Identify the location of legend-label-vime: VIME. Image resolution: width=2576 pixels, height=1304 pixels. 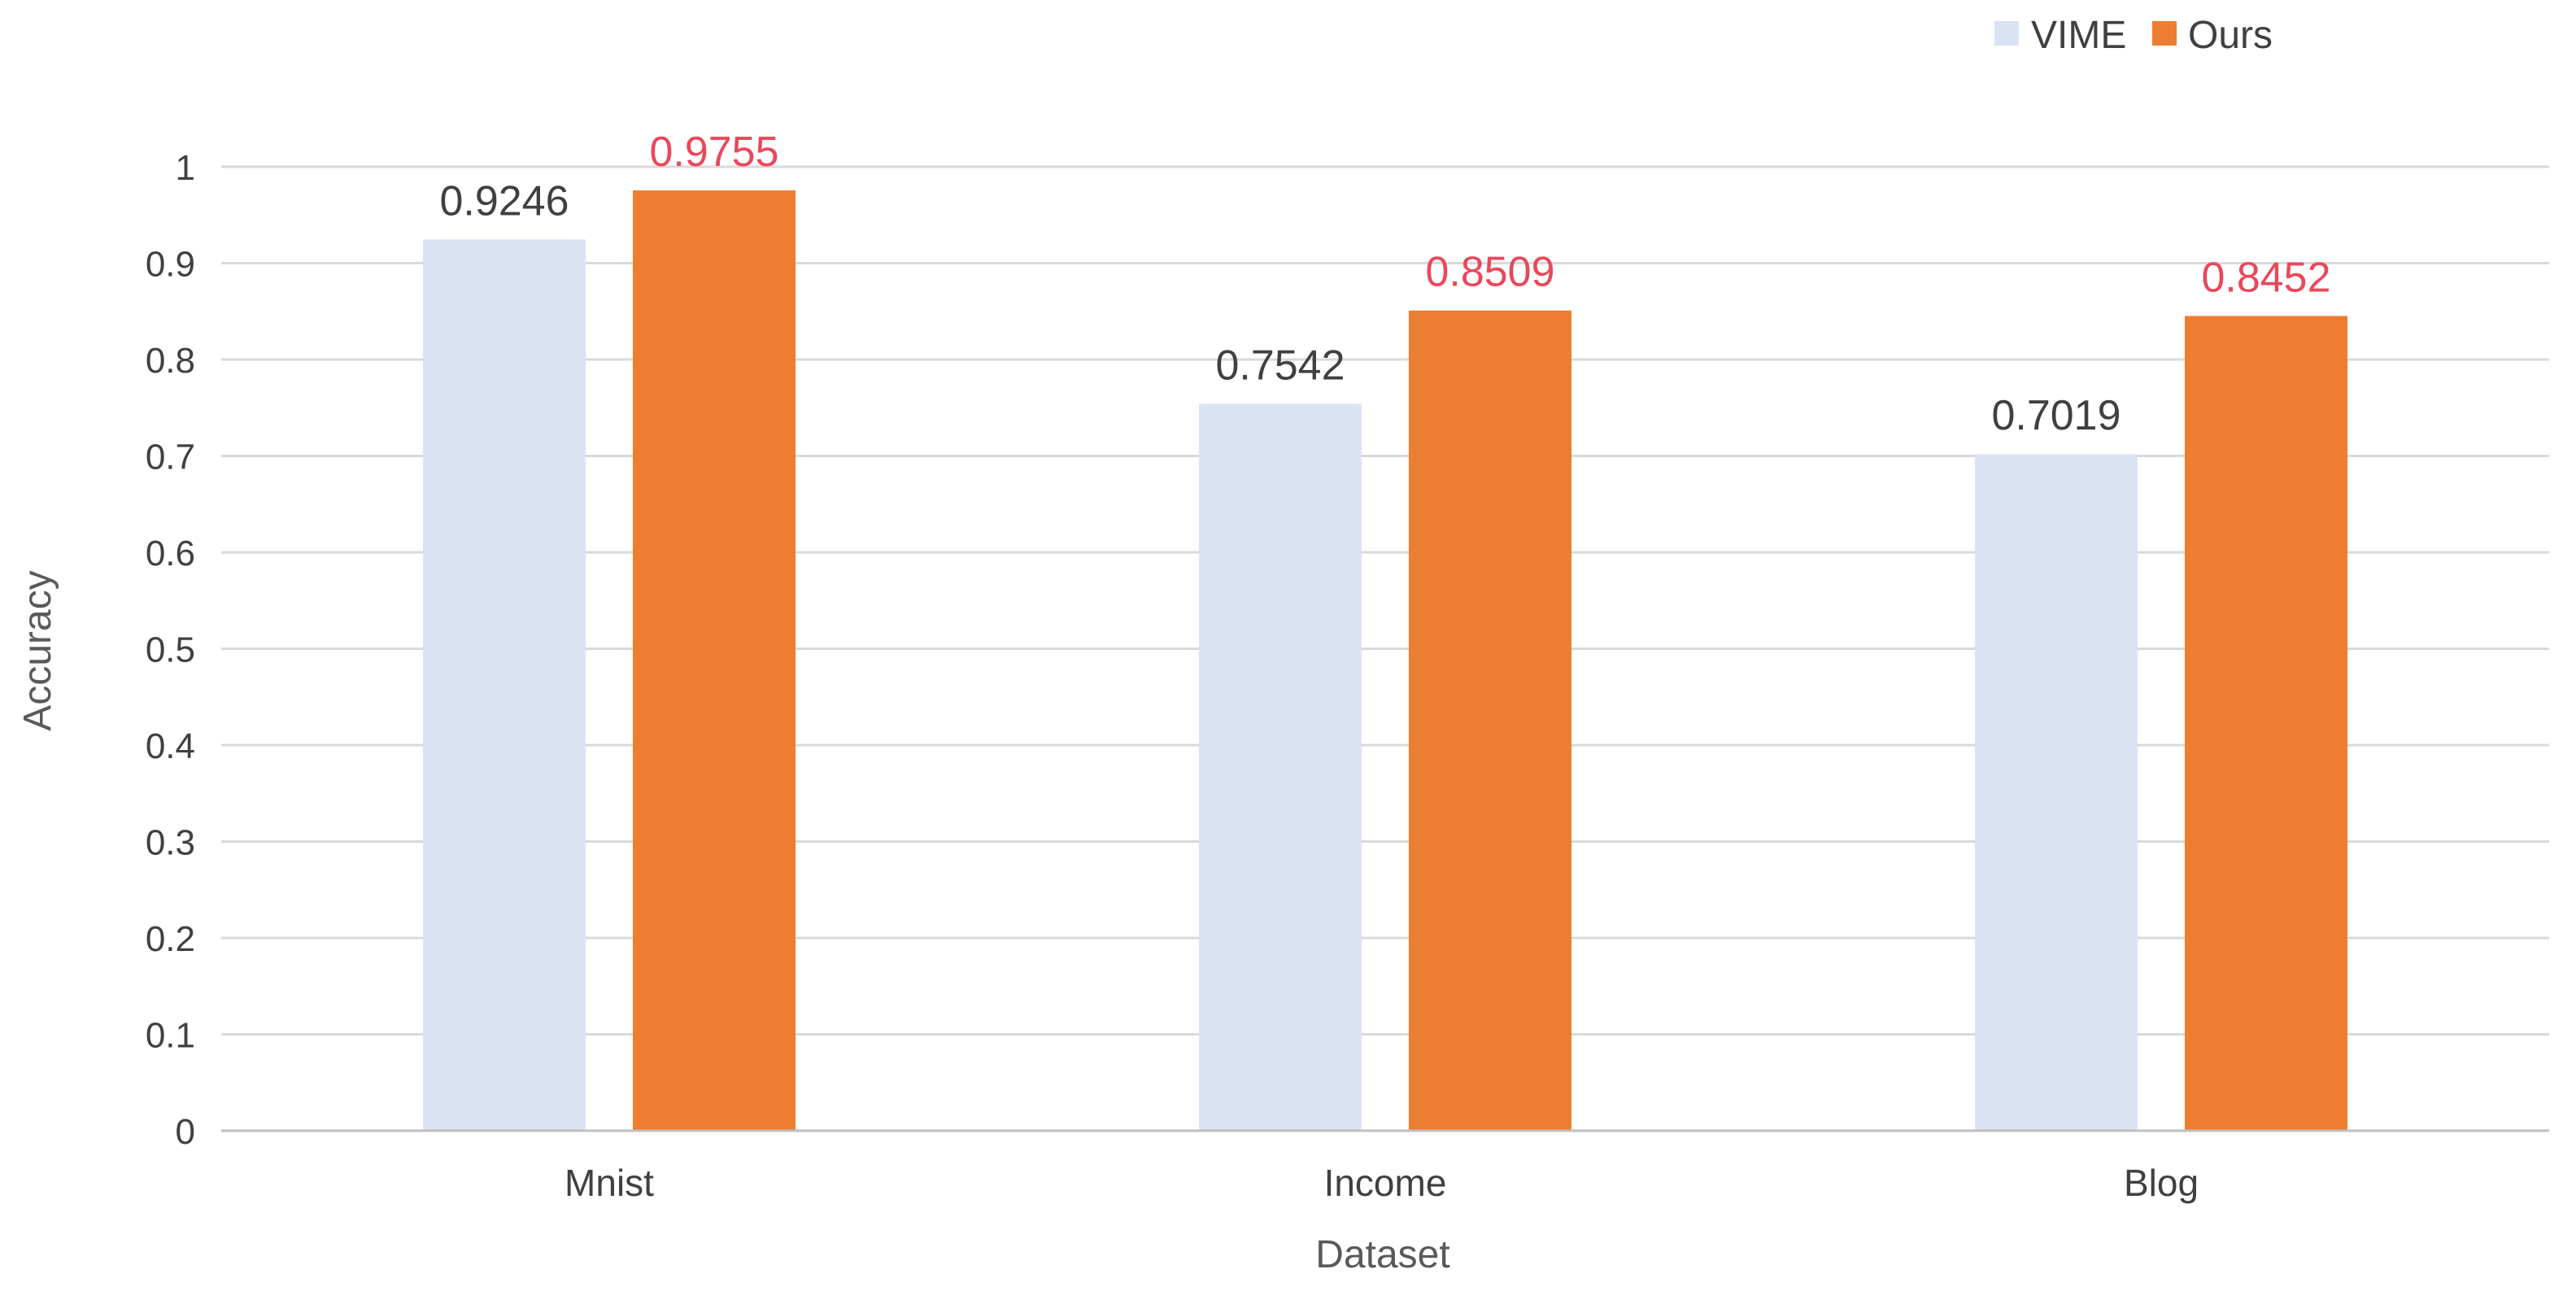
(2078, 35).